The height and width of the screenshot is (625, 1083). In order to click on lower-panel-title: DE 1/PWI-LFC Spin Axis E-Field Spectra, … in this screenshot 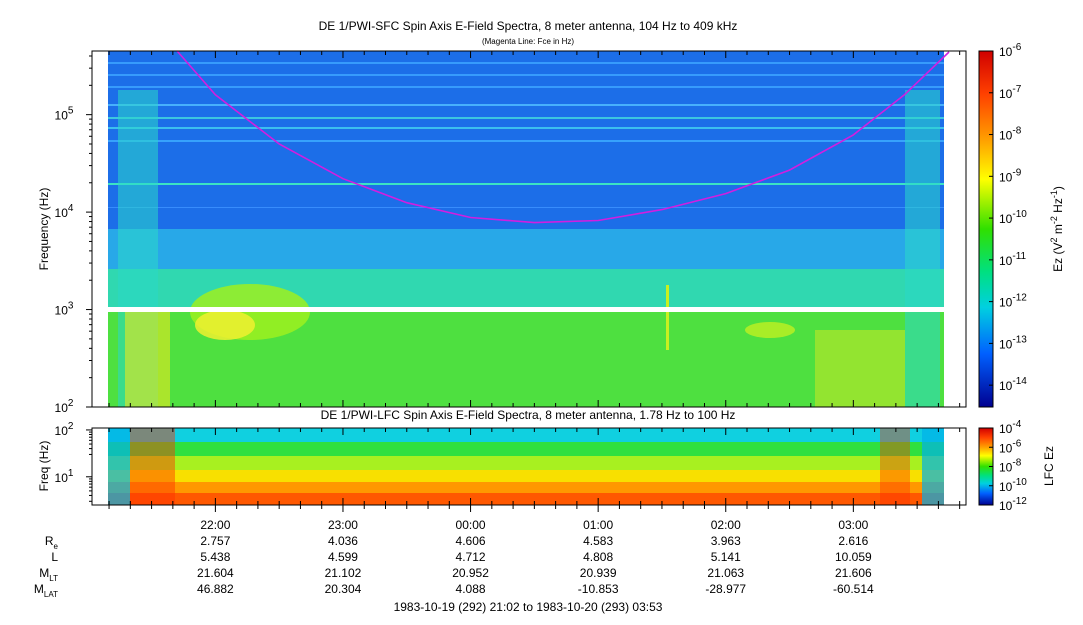, I will do `click(528, 415)`.